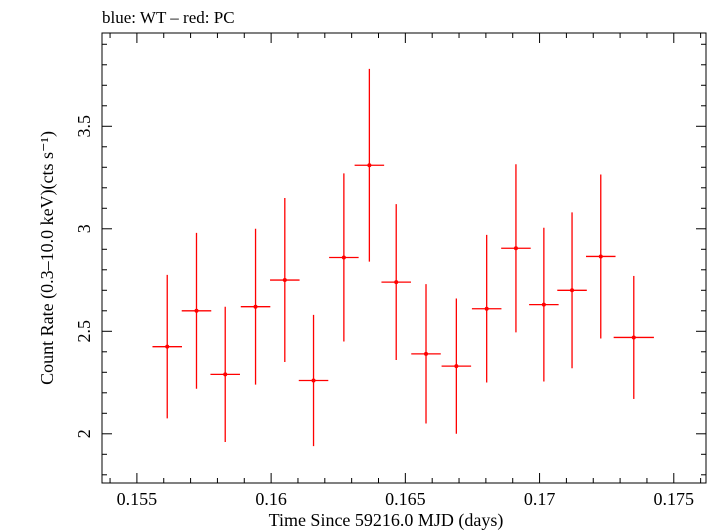 This screenshot has height=532, width=714. Describe the element at coordinates (168, 17) in the screenshot. I see `chart-title: blue: WT – red: PC` at that location.